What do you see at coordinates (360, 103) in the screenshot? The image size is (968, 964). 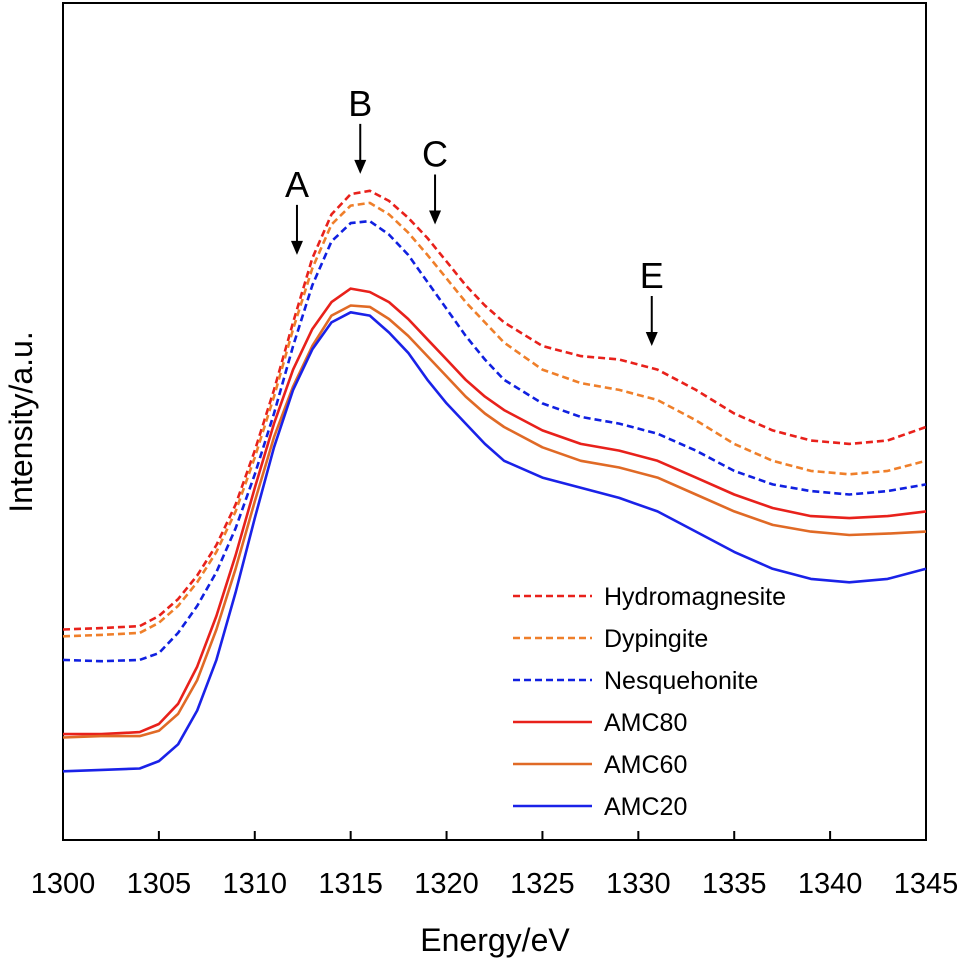 I see `annotation-label-b: B` at bounding box center [360, 103].